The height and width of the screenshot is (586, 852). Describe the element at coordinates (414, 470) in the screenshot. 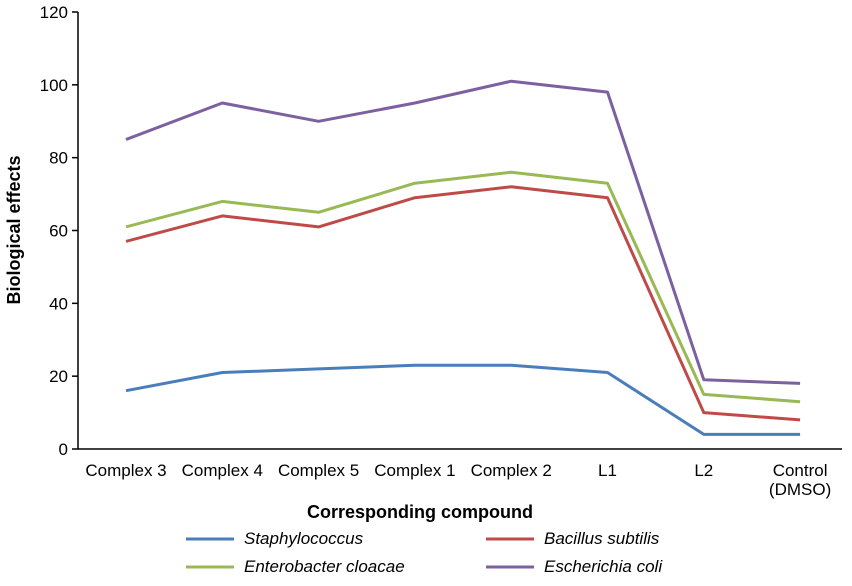

I see `x-tick-label: Complex 1` at that location.